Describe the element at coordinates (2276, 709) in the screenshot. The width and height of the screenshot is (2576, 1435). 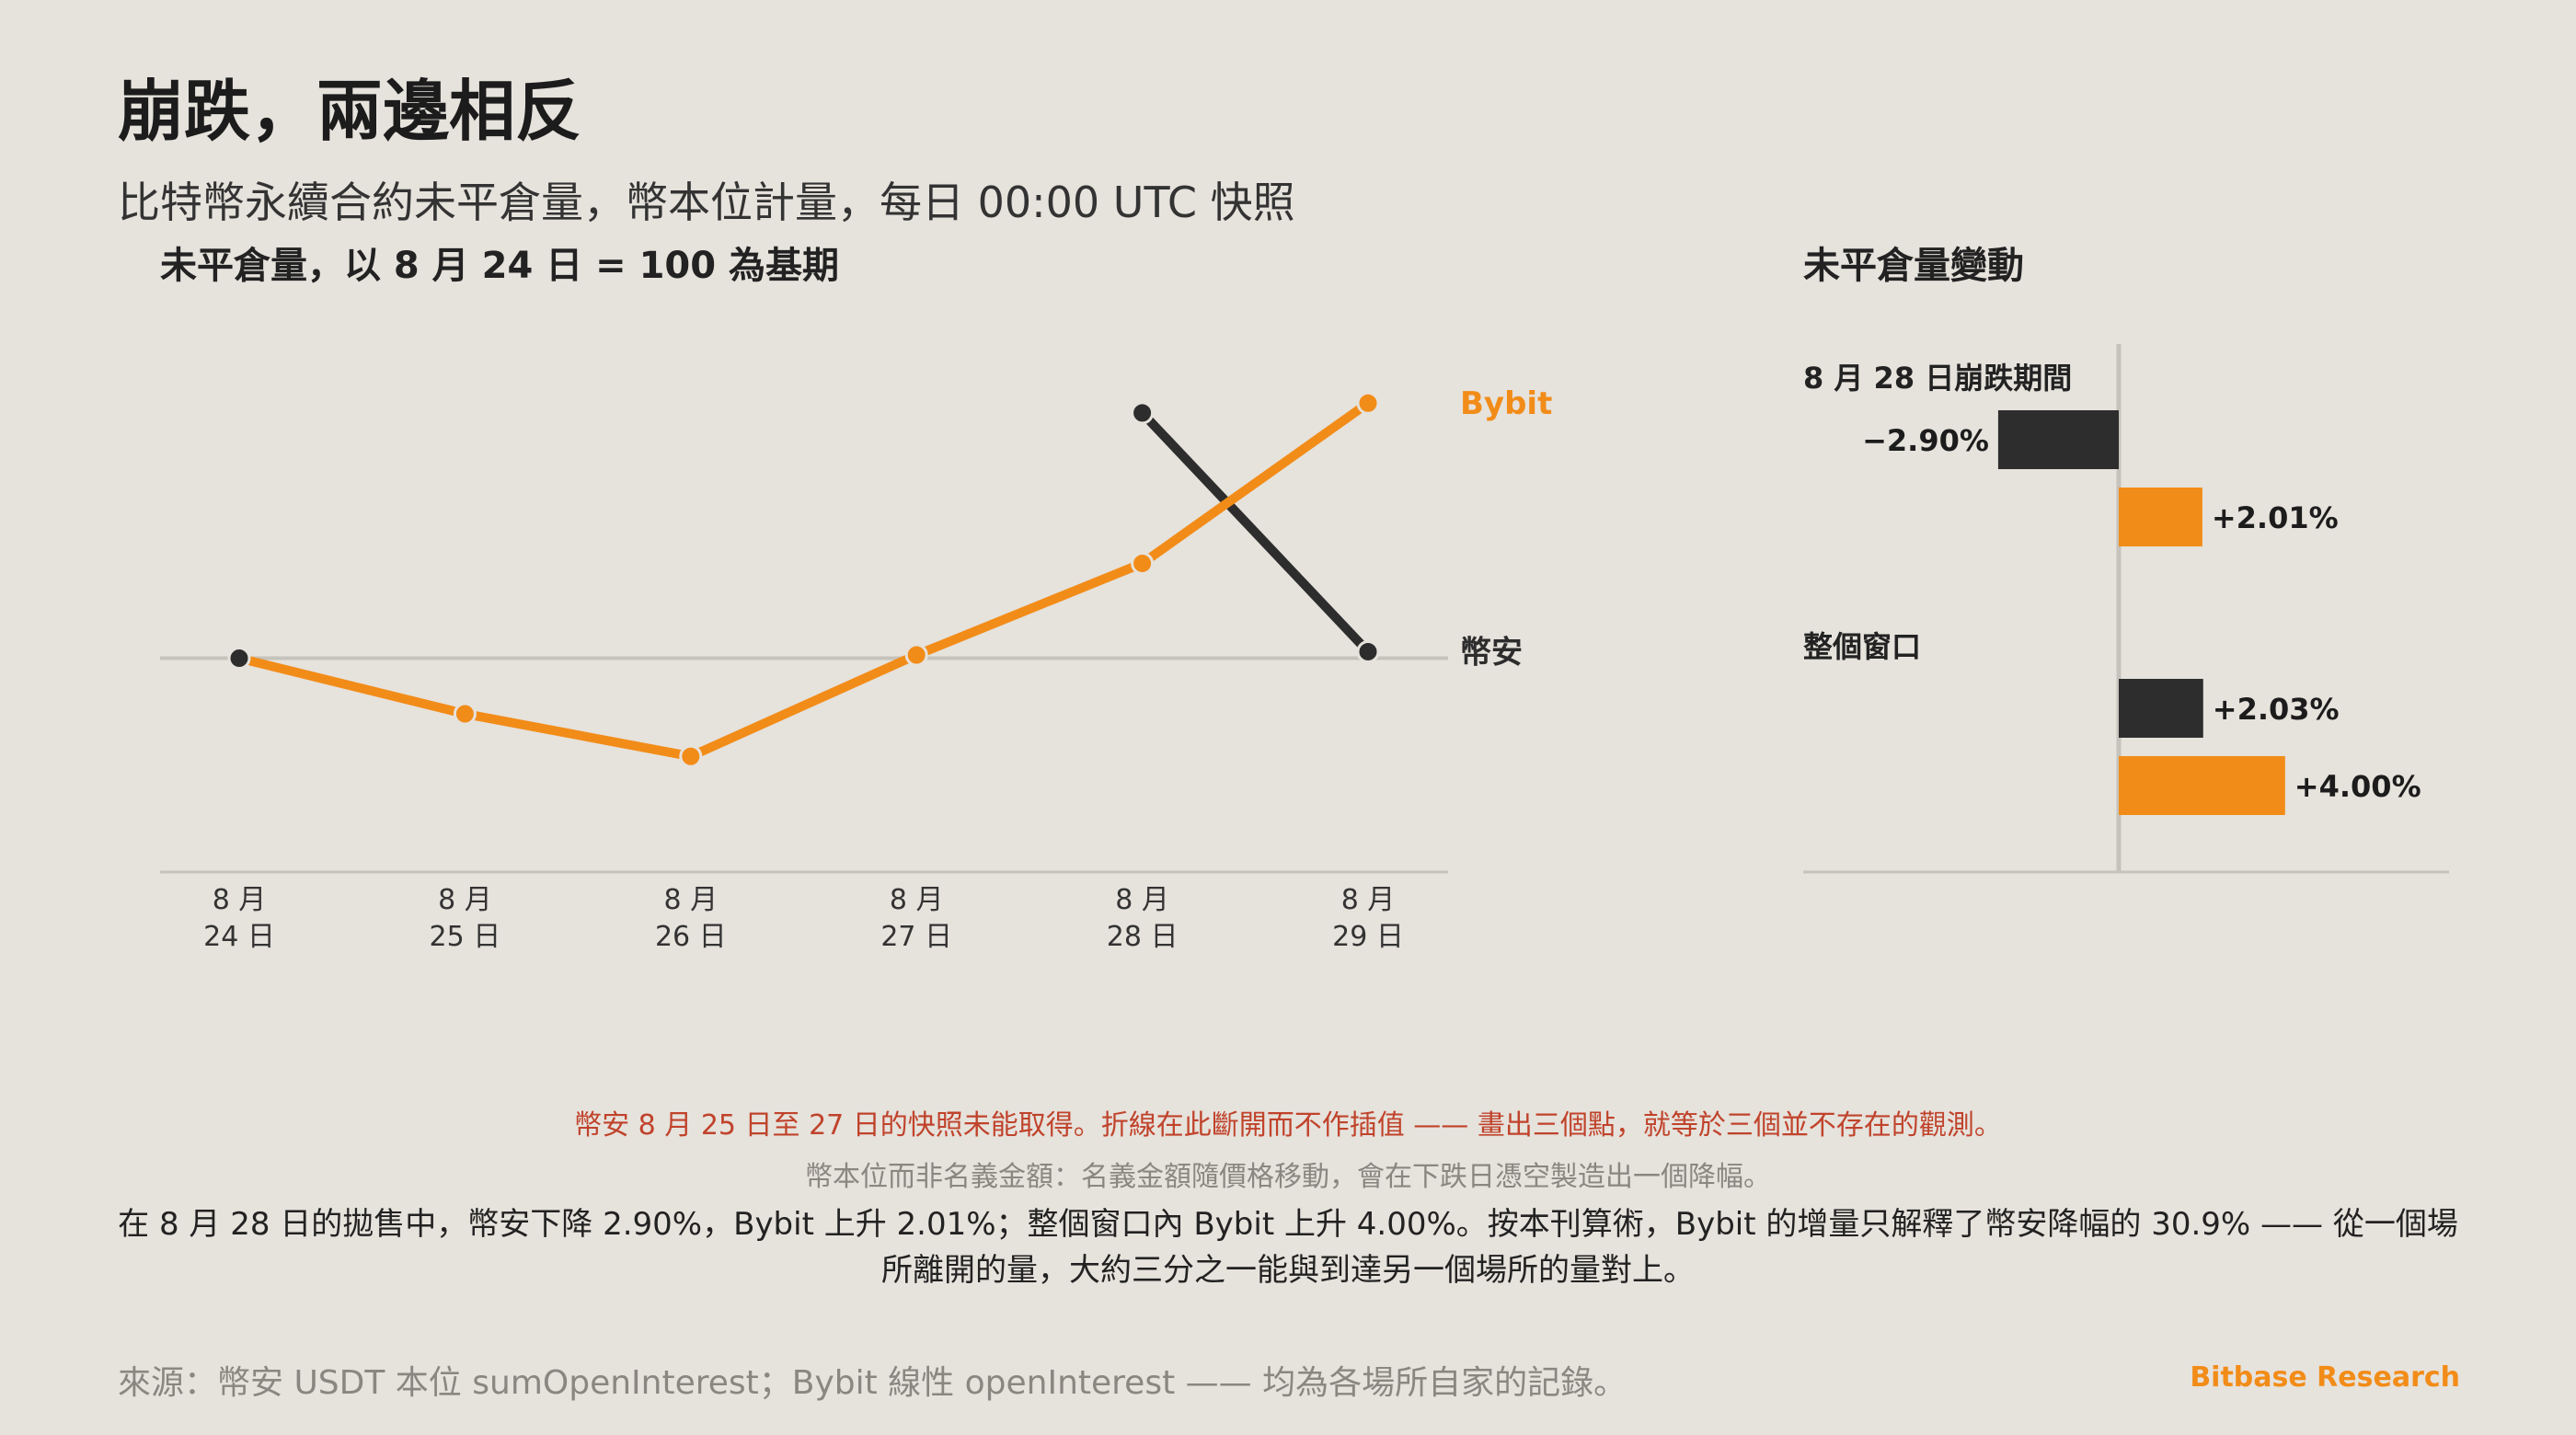
I see `bar-value-label: +2.03%` at that location.